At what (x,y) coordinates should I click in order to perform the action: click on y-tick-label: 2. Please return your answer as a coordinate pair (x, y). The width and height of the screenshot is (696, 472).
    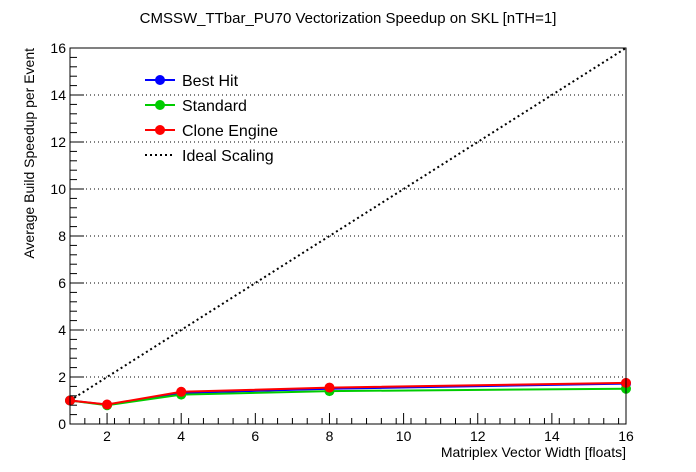
    Looking at the image, I should click on (62, 377).